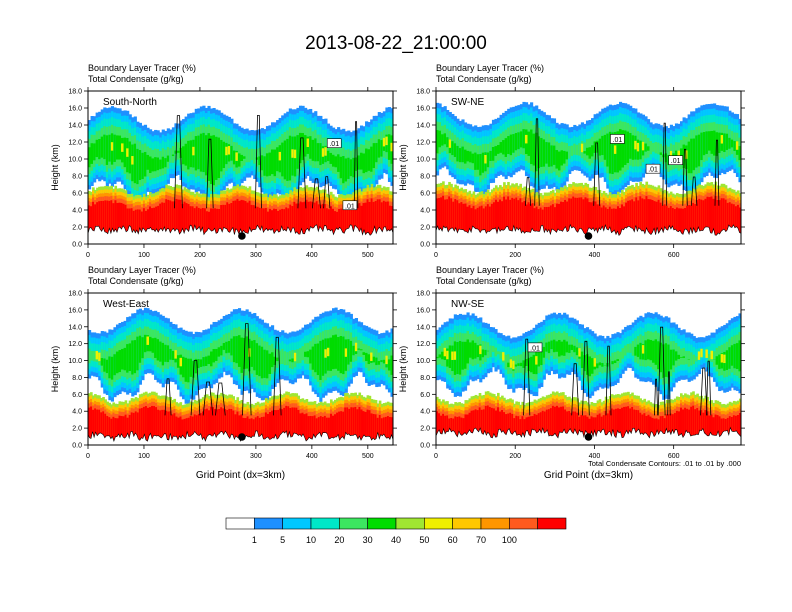 This screenshot has width=792, height=612. What do you see at coordinates (256, 456) in the screenshot?
I see `x-tick-label: 300` at bounding box center [256, 456].